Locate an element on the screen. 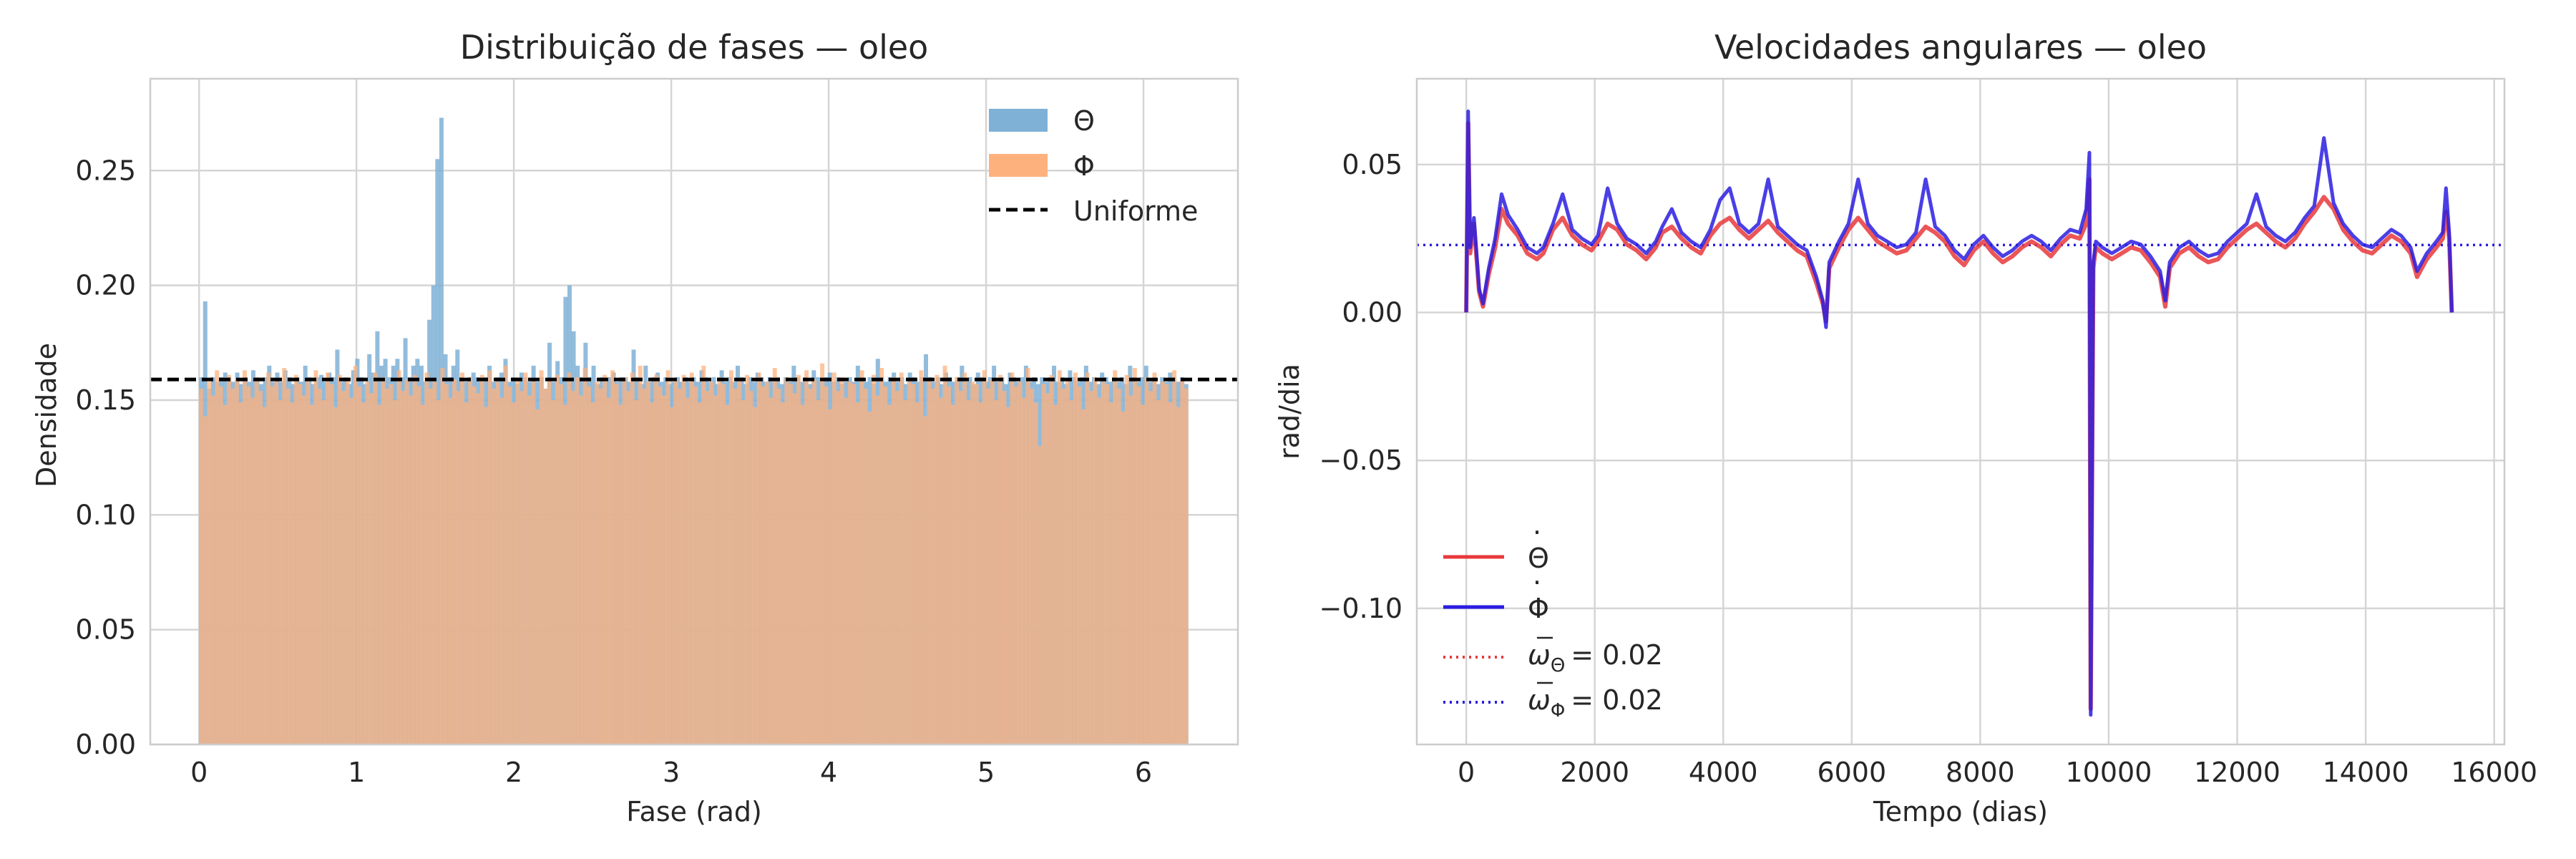  velocity-x-tick-label: 0 is located at coordinates (1466, 772).